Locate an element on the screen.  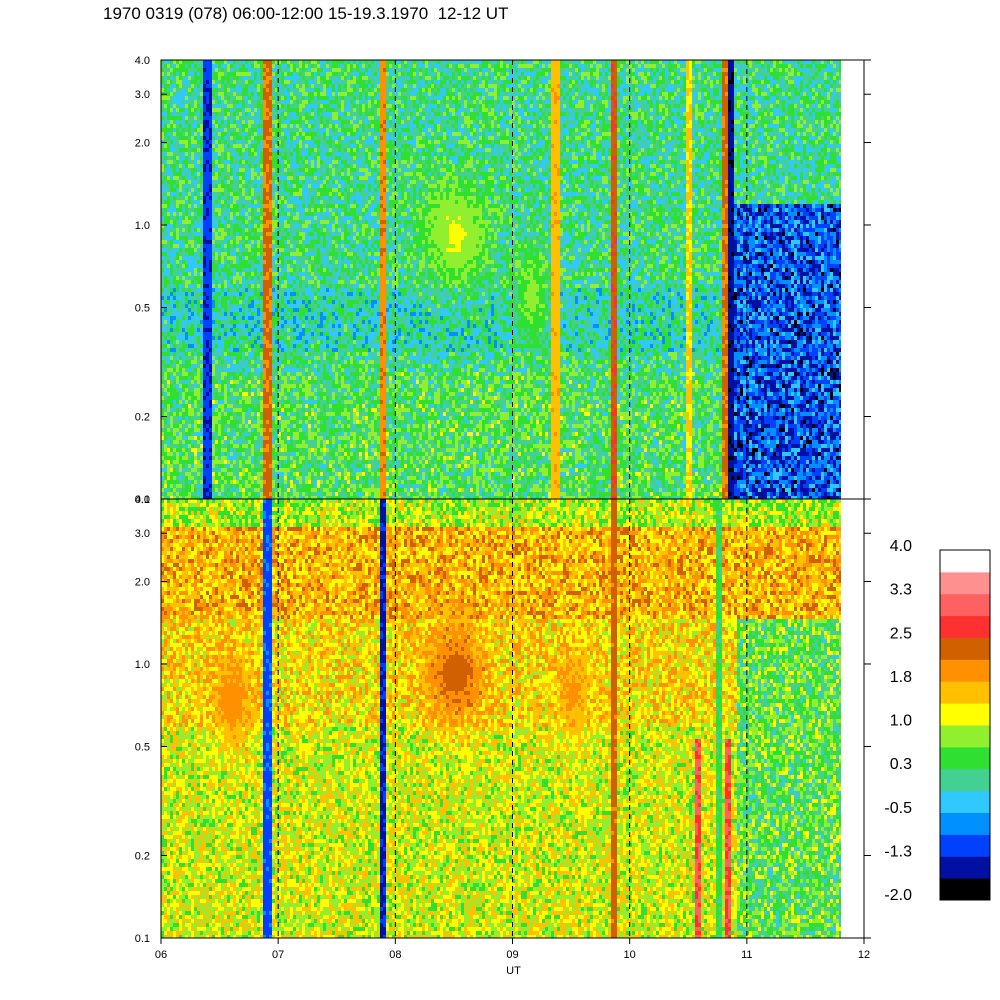
x-tick-label: 11 is located at coordinates (746, 955).